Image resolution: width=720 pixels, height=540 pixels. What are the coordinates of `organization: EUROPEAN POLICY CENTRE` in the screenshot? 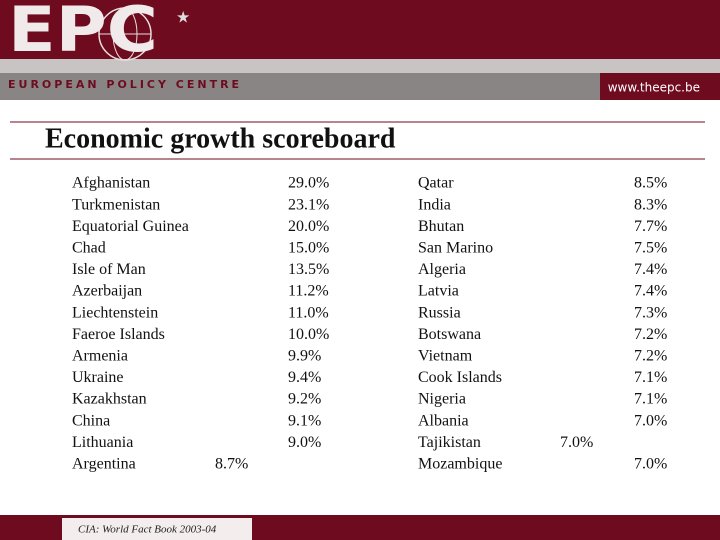 It's located at (125, 84).